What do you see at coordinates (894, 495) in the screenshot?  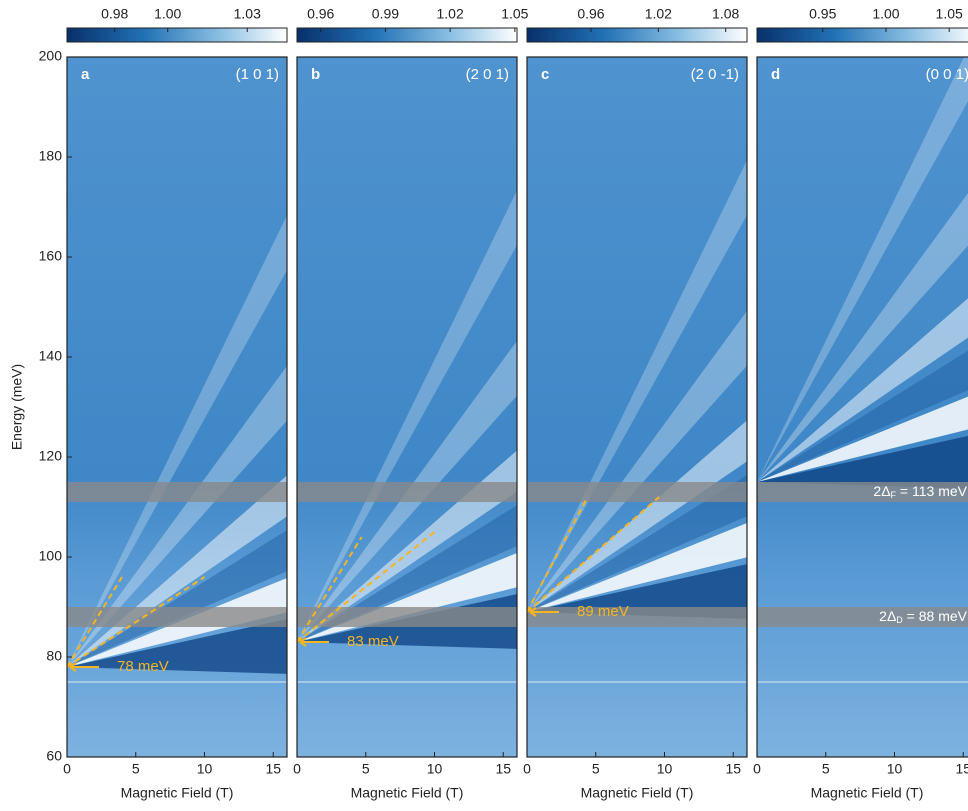 I see `band-label-sub: F` at bounding box center [894, 495].